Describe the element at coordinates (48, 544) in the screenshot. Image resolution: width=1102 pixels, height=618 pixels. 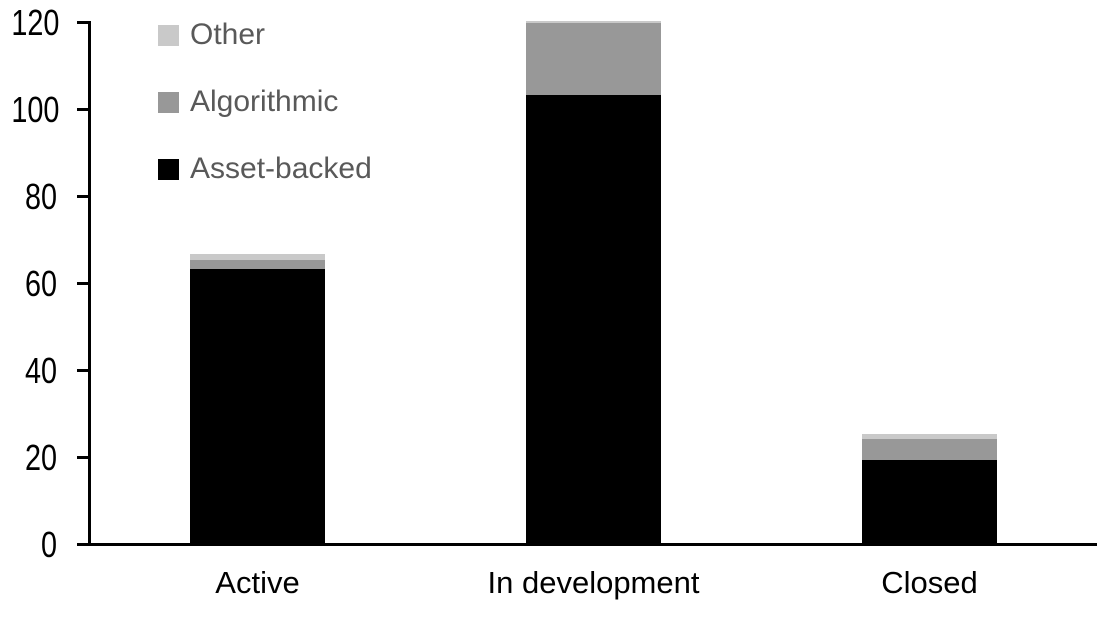
I see `y-tick-label: 0` at that location.